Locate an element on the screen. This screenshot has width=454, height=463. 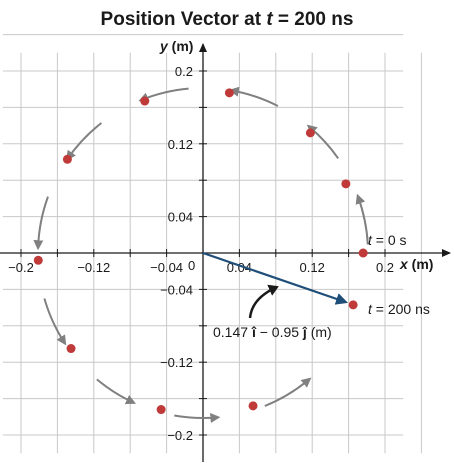
y-tick-label: 0.04 is located at coordinates (180, 217).